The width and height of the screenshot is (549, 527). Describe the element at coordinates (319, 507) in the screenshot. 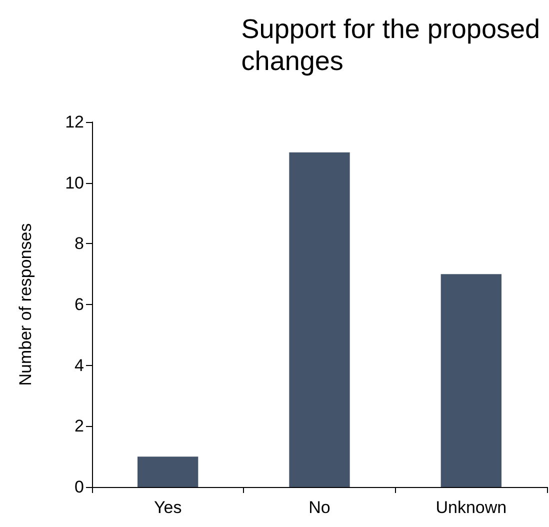

I see `x-tick-label: No` at that location.